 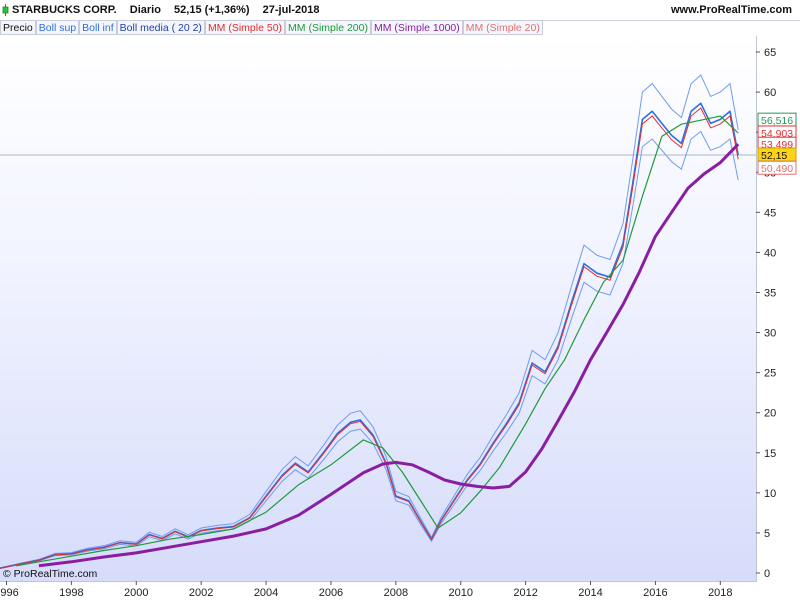 What do you see at coordinates (720, 593) in the screenshot?
I see `x-tick-label-2018: 2018` at bounding box center [720, 593].